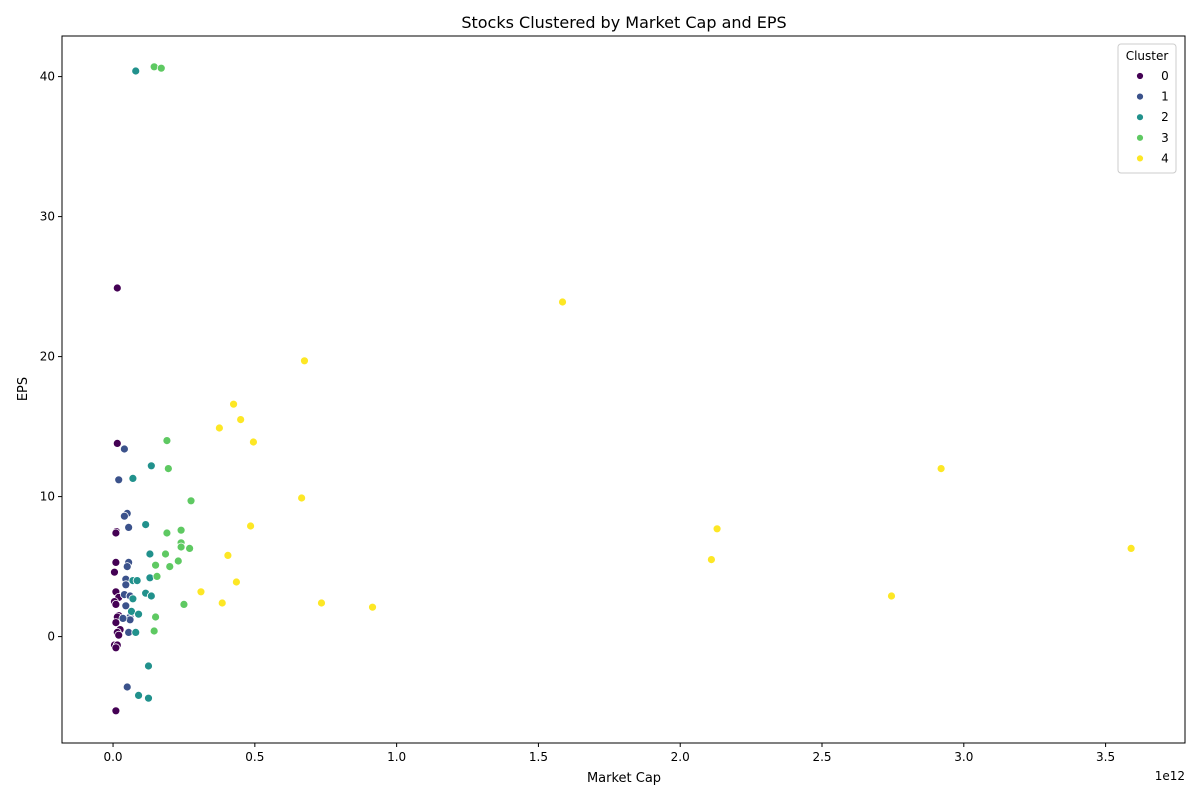 Image resolution: width=1200 pixels, height=800 pixels. I want to click on legend-box, so click(1147, 108).